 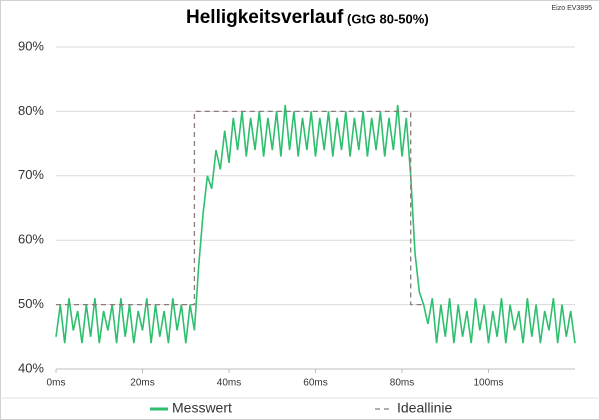 I want to click on x-tick-label: 20ms, so click(x=142, y=383).